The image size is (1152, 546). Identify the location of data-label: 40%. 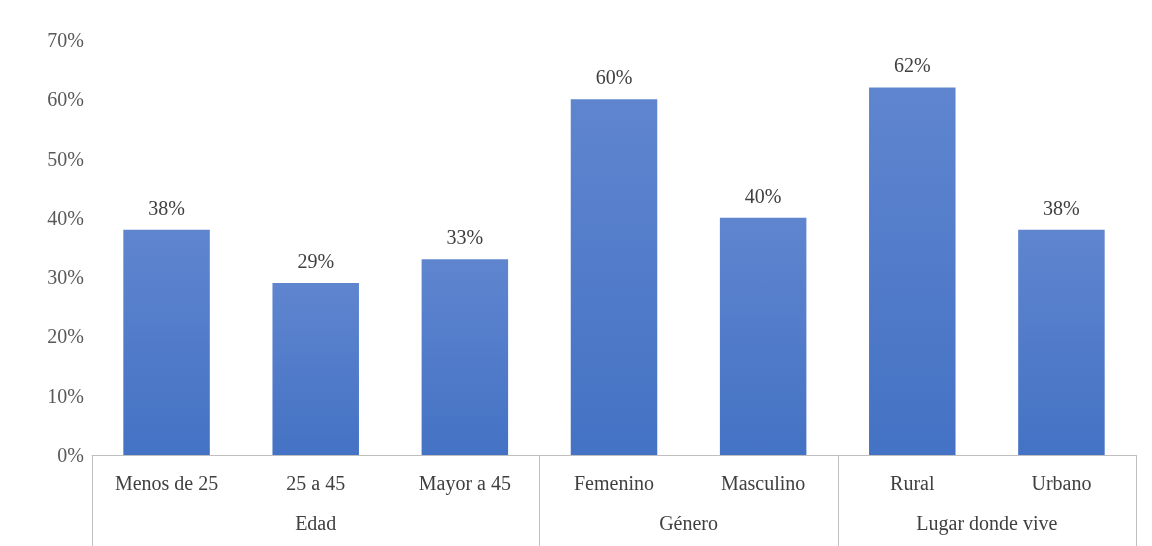
(763, 195).